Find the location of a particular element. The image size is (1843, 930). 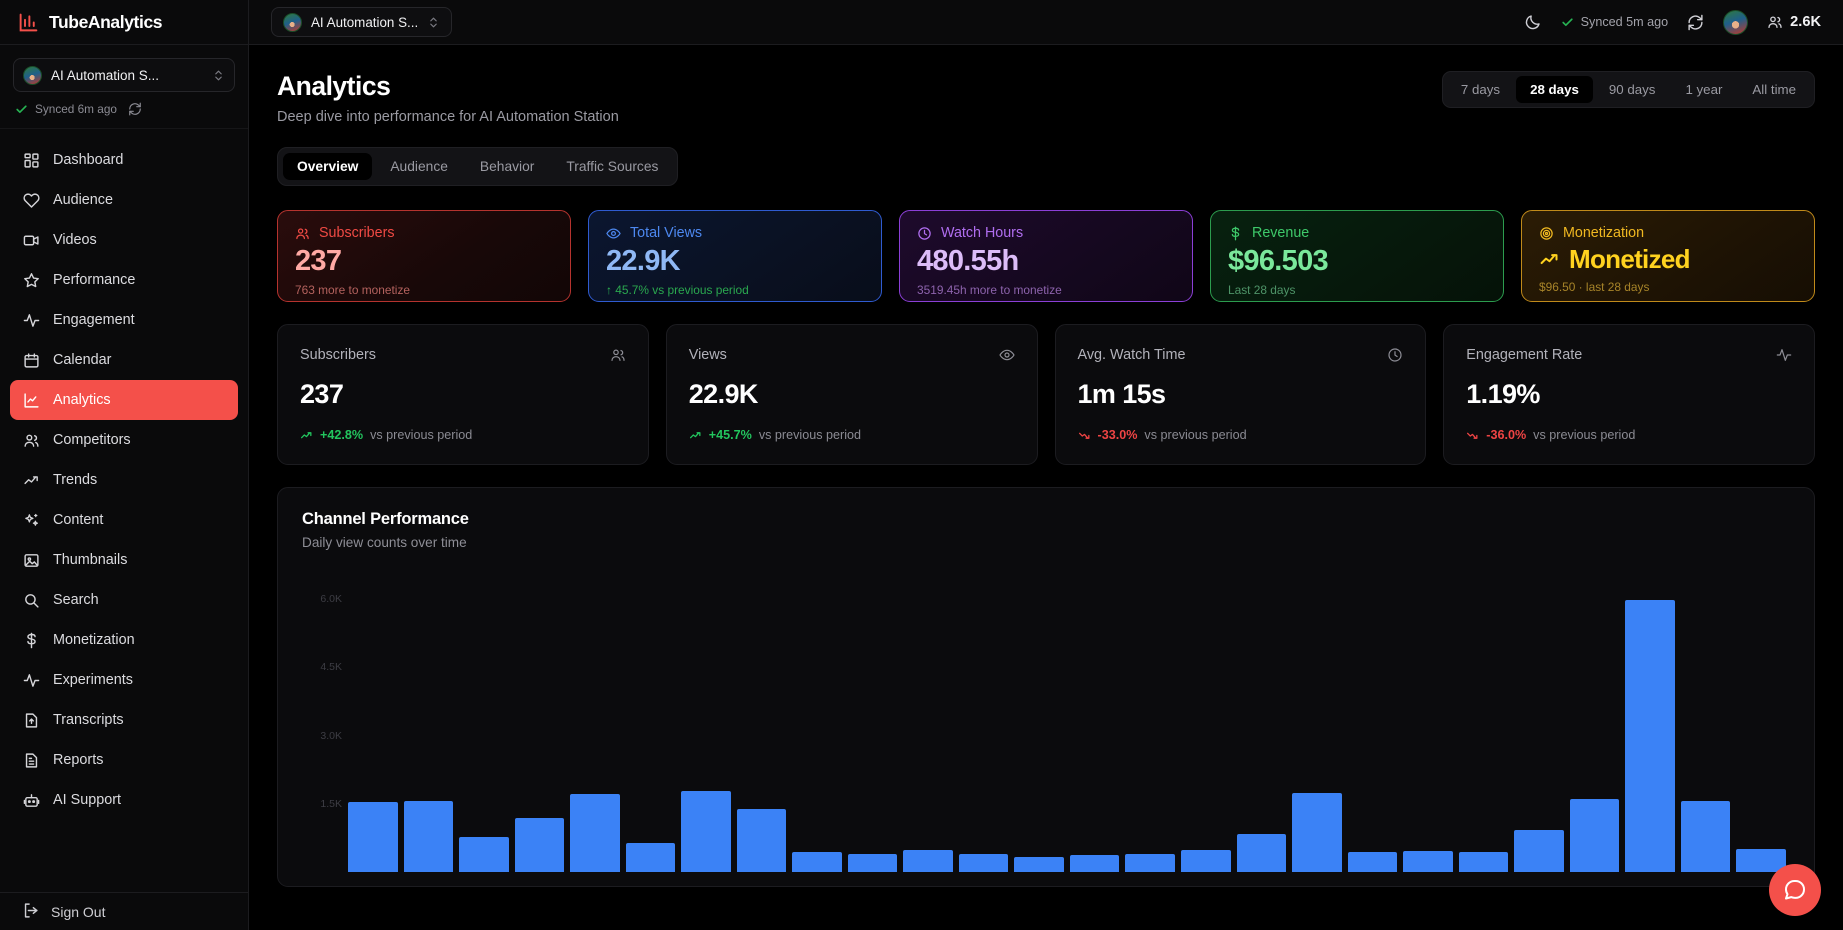

stat-card-value: 22.9K is located at coordinates (723, 394).